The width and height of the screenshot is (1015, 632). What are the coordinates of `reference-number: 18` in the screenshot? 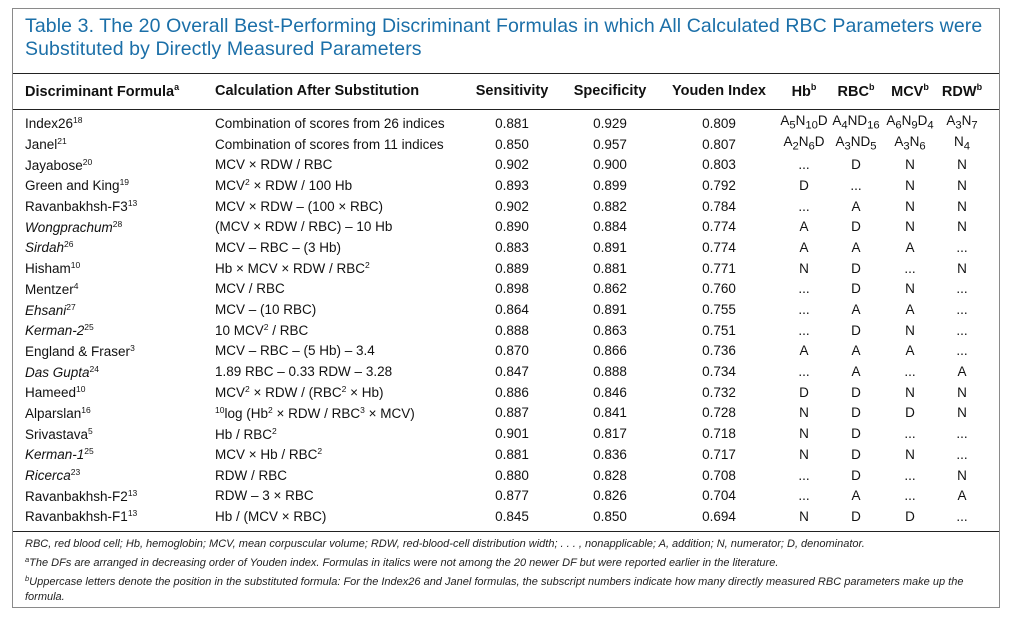 It's located at (78, 120).